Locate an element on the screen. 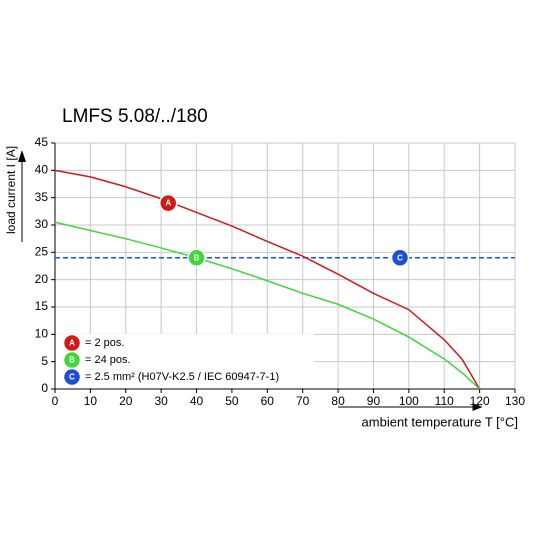 The height and width of the screenshot is (533, 533). legend-label: = 2 pos. is located at coordinates (104, 343).